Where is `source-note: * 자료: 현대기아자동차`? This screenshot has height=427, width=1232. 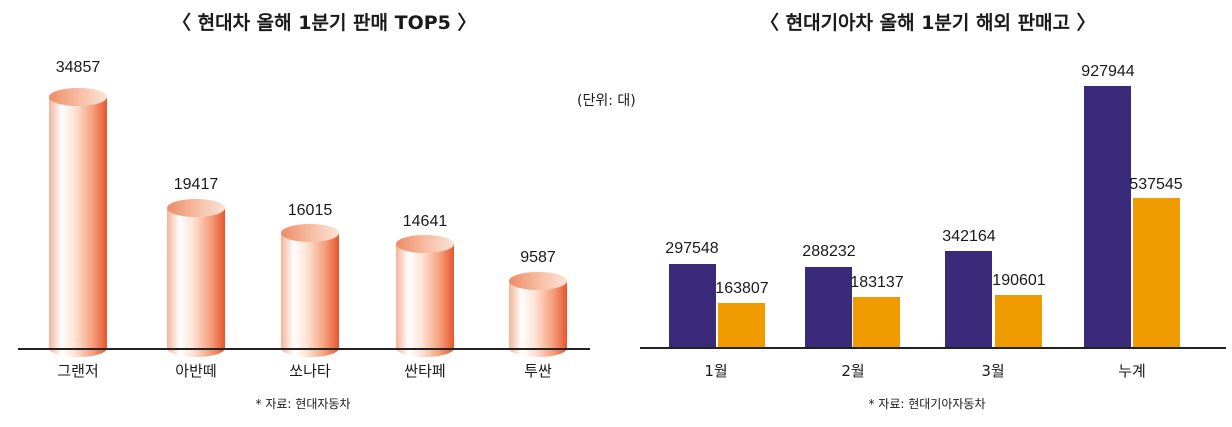
source-note: * 자료: 현대기아자동차 is located at coordinates (927, 404).